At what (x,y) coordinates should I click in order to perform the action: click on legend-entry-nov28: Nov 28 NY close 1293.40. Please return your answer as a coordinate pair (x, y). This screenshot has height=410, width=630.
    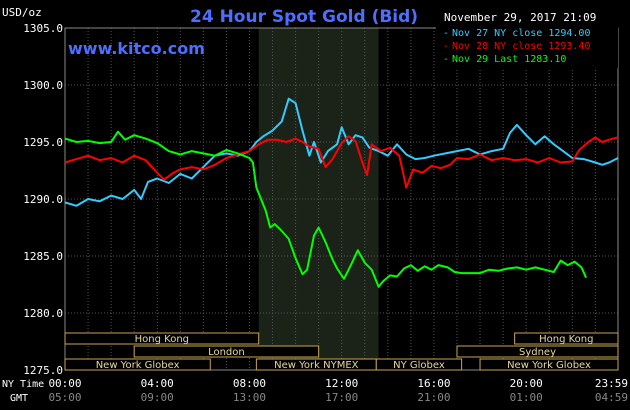
    Looking at the image, I should click on (521, 46).